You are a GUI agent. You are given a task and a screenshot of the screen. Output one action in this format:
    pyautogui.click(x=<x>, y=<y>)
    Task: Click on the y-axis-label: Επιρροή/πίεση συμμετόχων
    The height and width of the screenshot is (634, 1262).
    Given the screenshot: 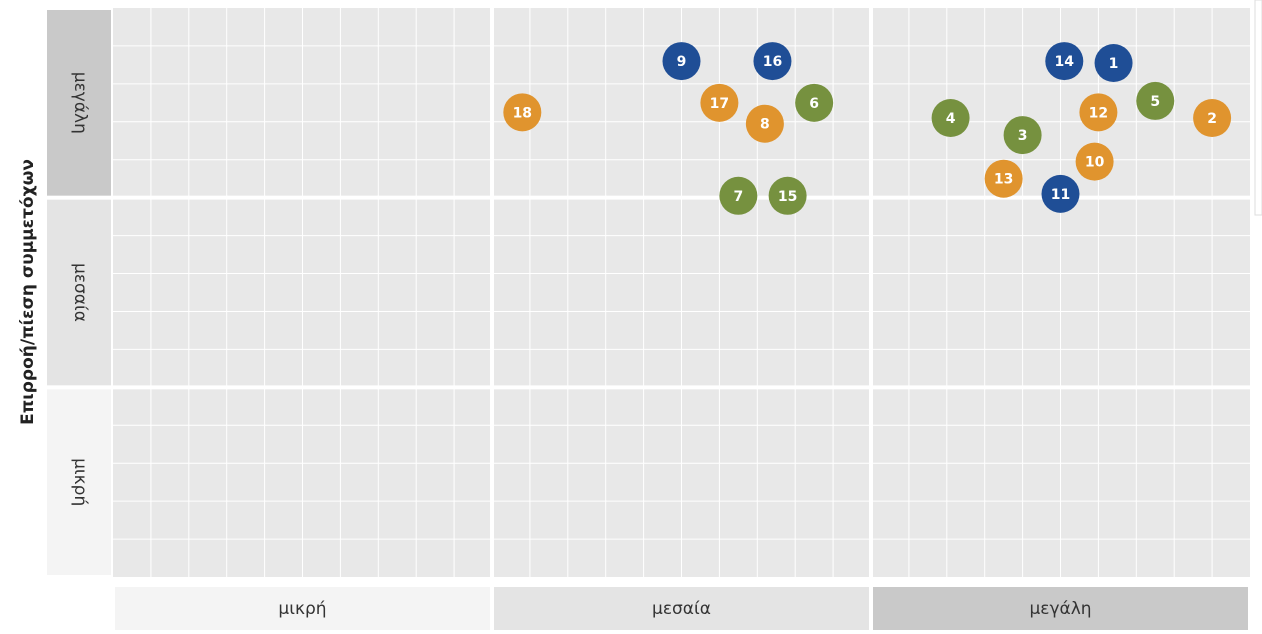 What is the action you would take?
    pyautogui.click(x=28, y=292)
    